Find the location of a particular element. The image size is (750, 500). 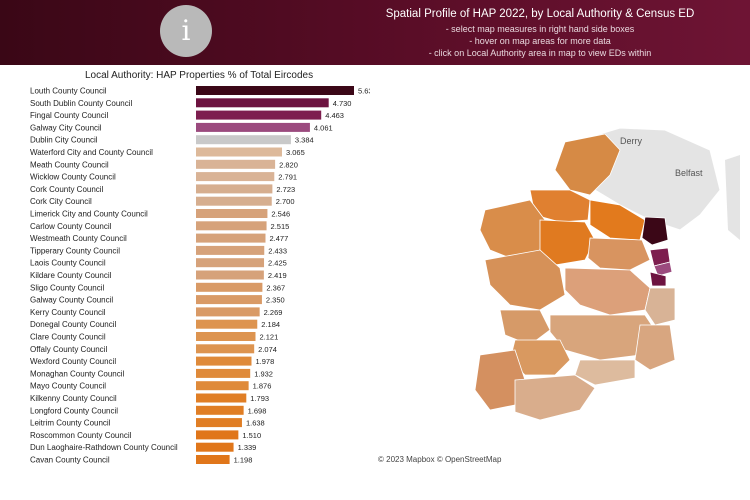

info-icon: i is located at coordinates (186, 31).